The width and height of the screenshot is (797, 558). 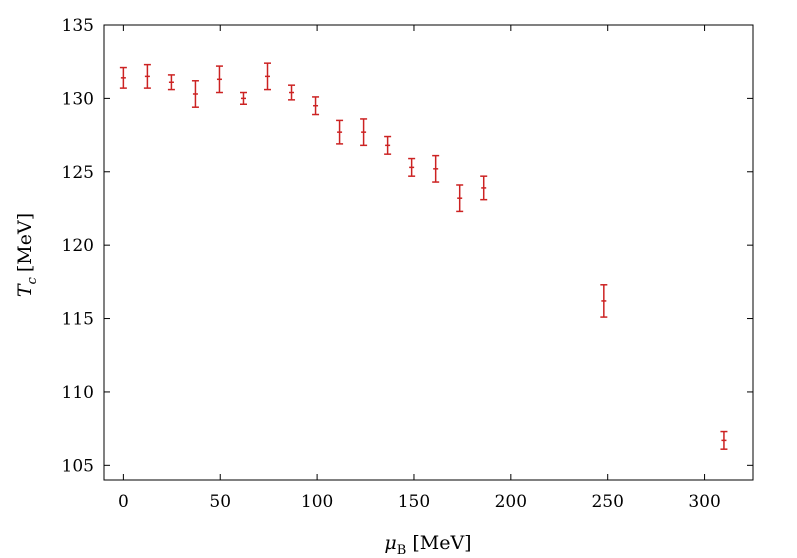 I want to click on y-tick-label-0: 105, so click(x=78, y=466).